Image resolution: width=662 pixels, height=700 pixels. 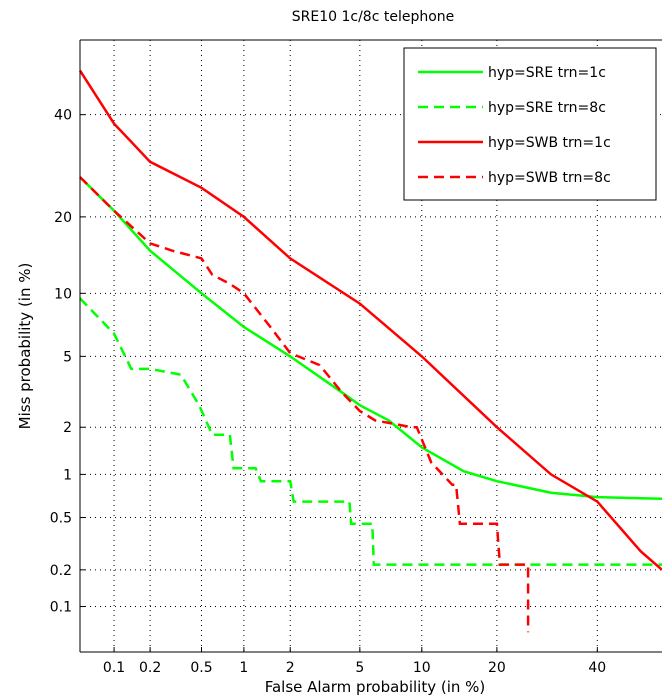 I want to click on x-tick-label: 0.2, so click(x=150, y=668).